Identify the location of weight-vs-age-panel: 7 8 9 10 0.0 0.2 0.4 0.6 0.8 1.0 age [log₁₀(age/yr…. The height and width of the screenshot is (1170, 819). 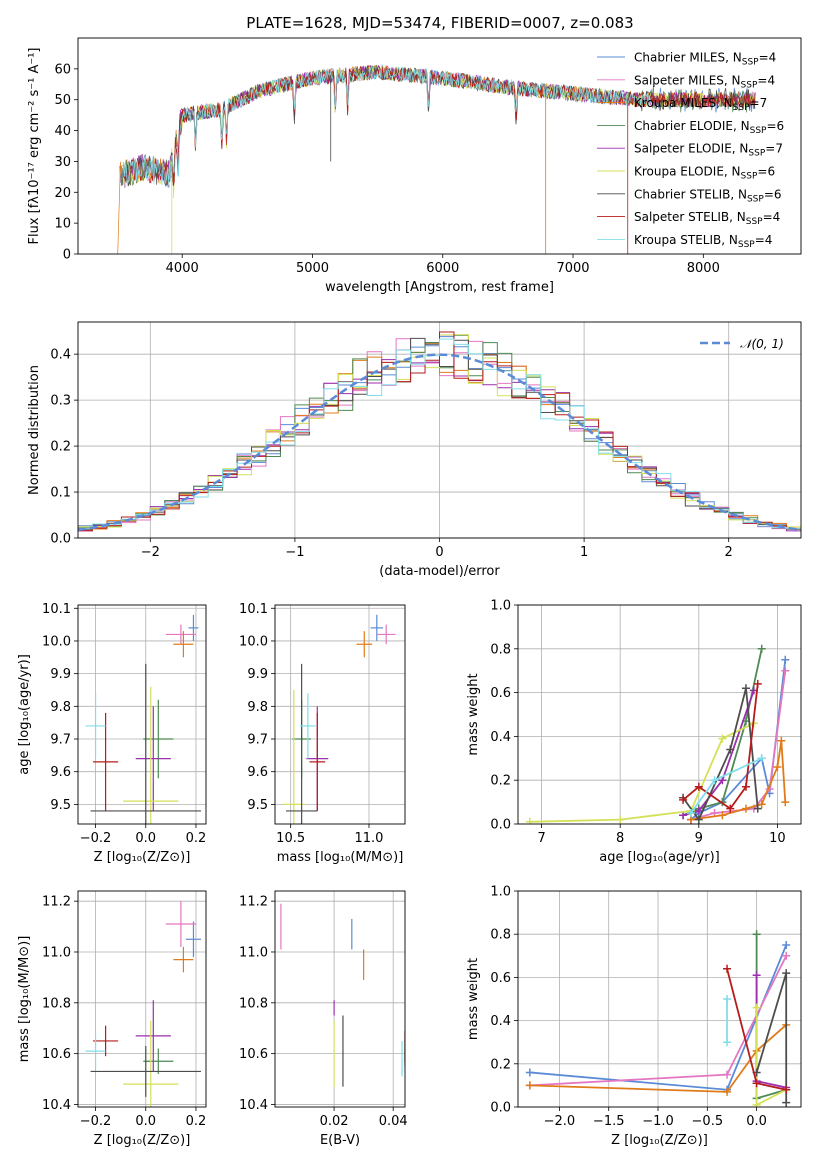
(634, 732).